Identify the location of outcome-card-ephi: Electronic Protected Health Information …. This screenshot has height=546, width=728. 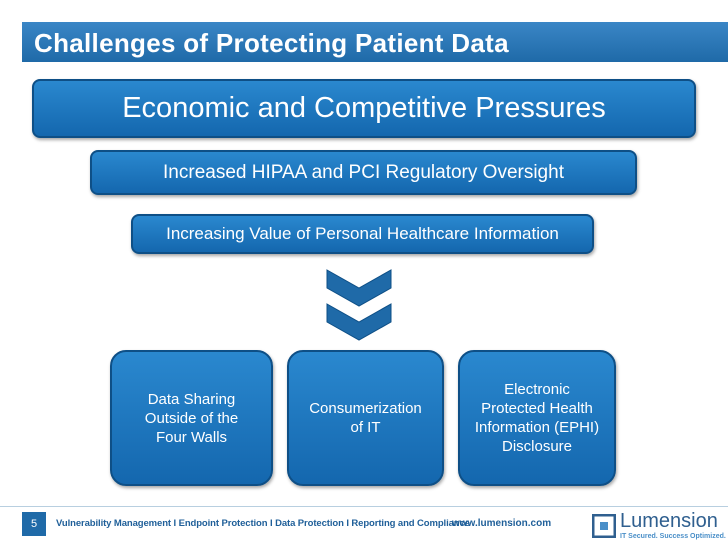
(537, 418).